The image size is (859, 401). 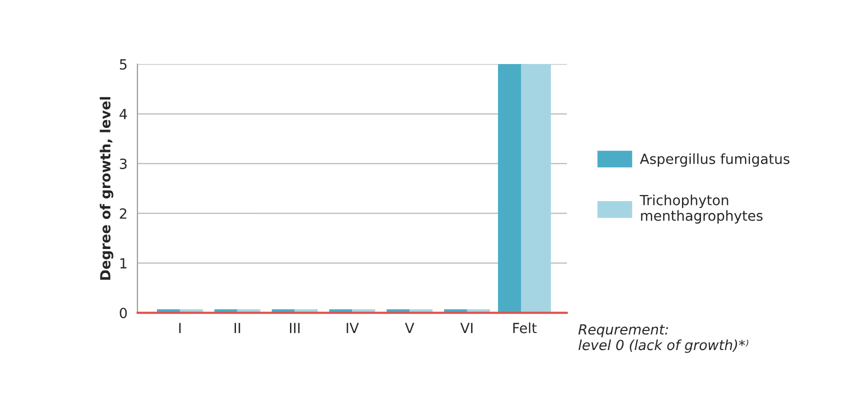 I want to click on ref-line-label: Requrement: level 0 (lack of growth)*⁾, so click(x=663, y=338).